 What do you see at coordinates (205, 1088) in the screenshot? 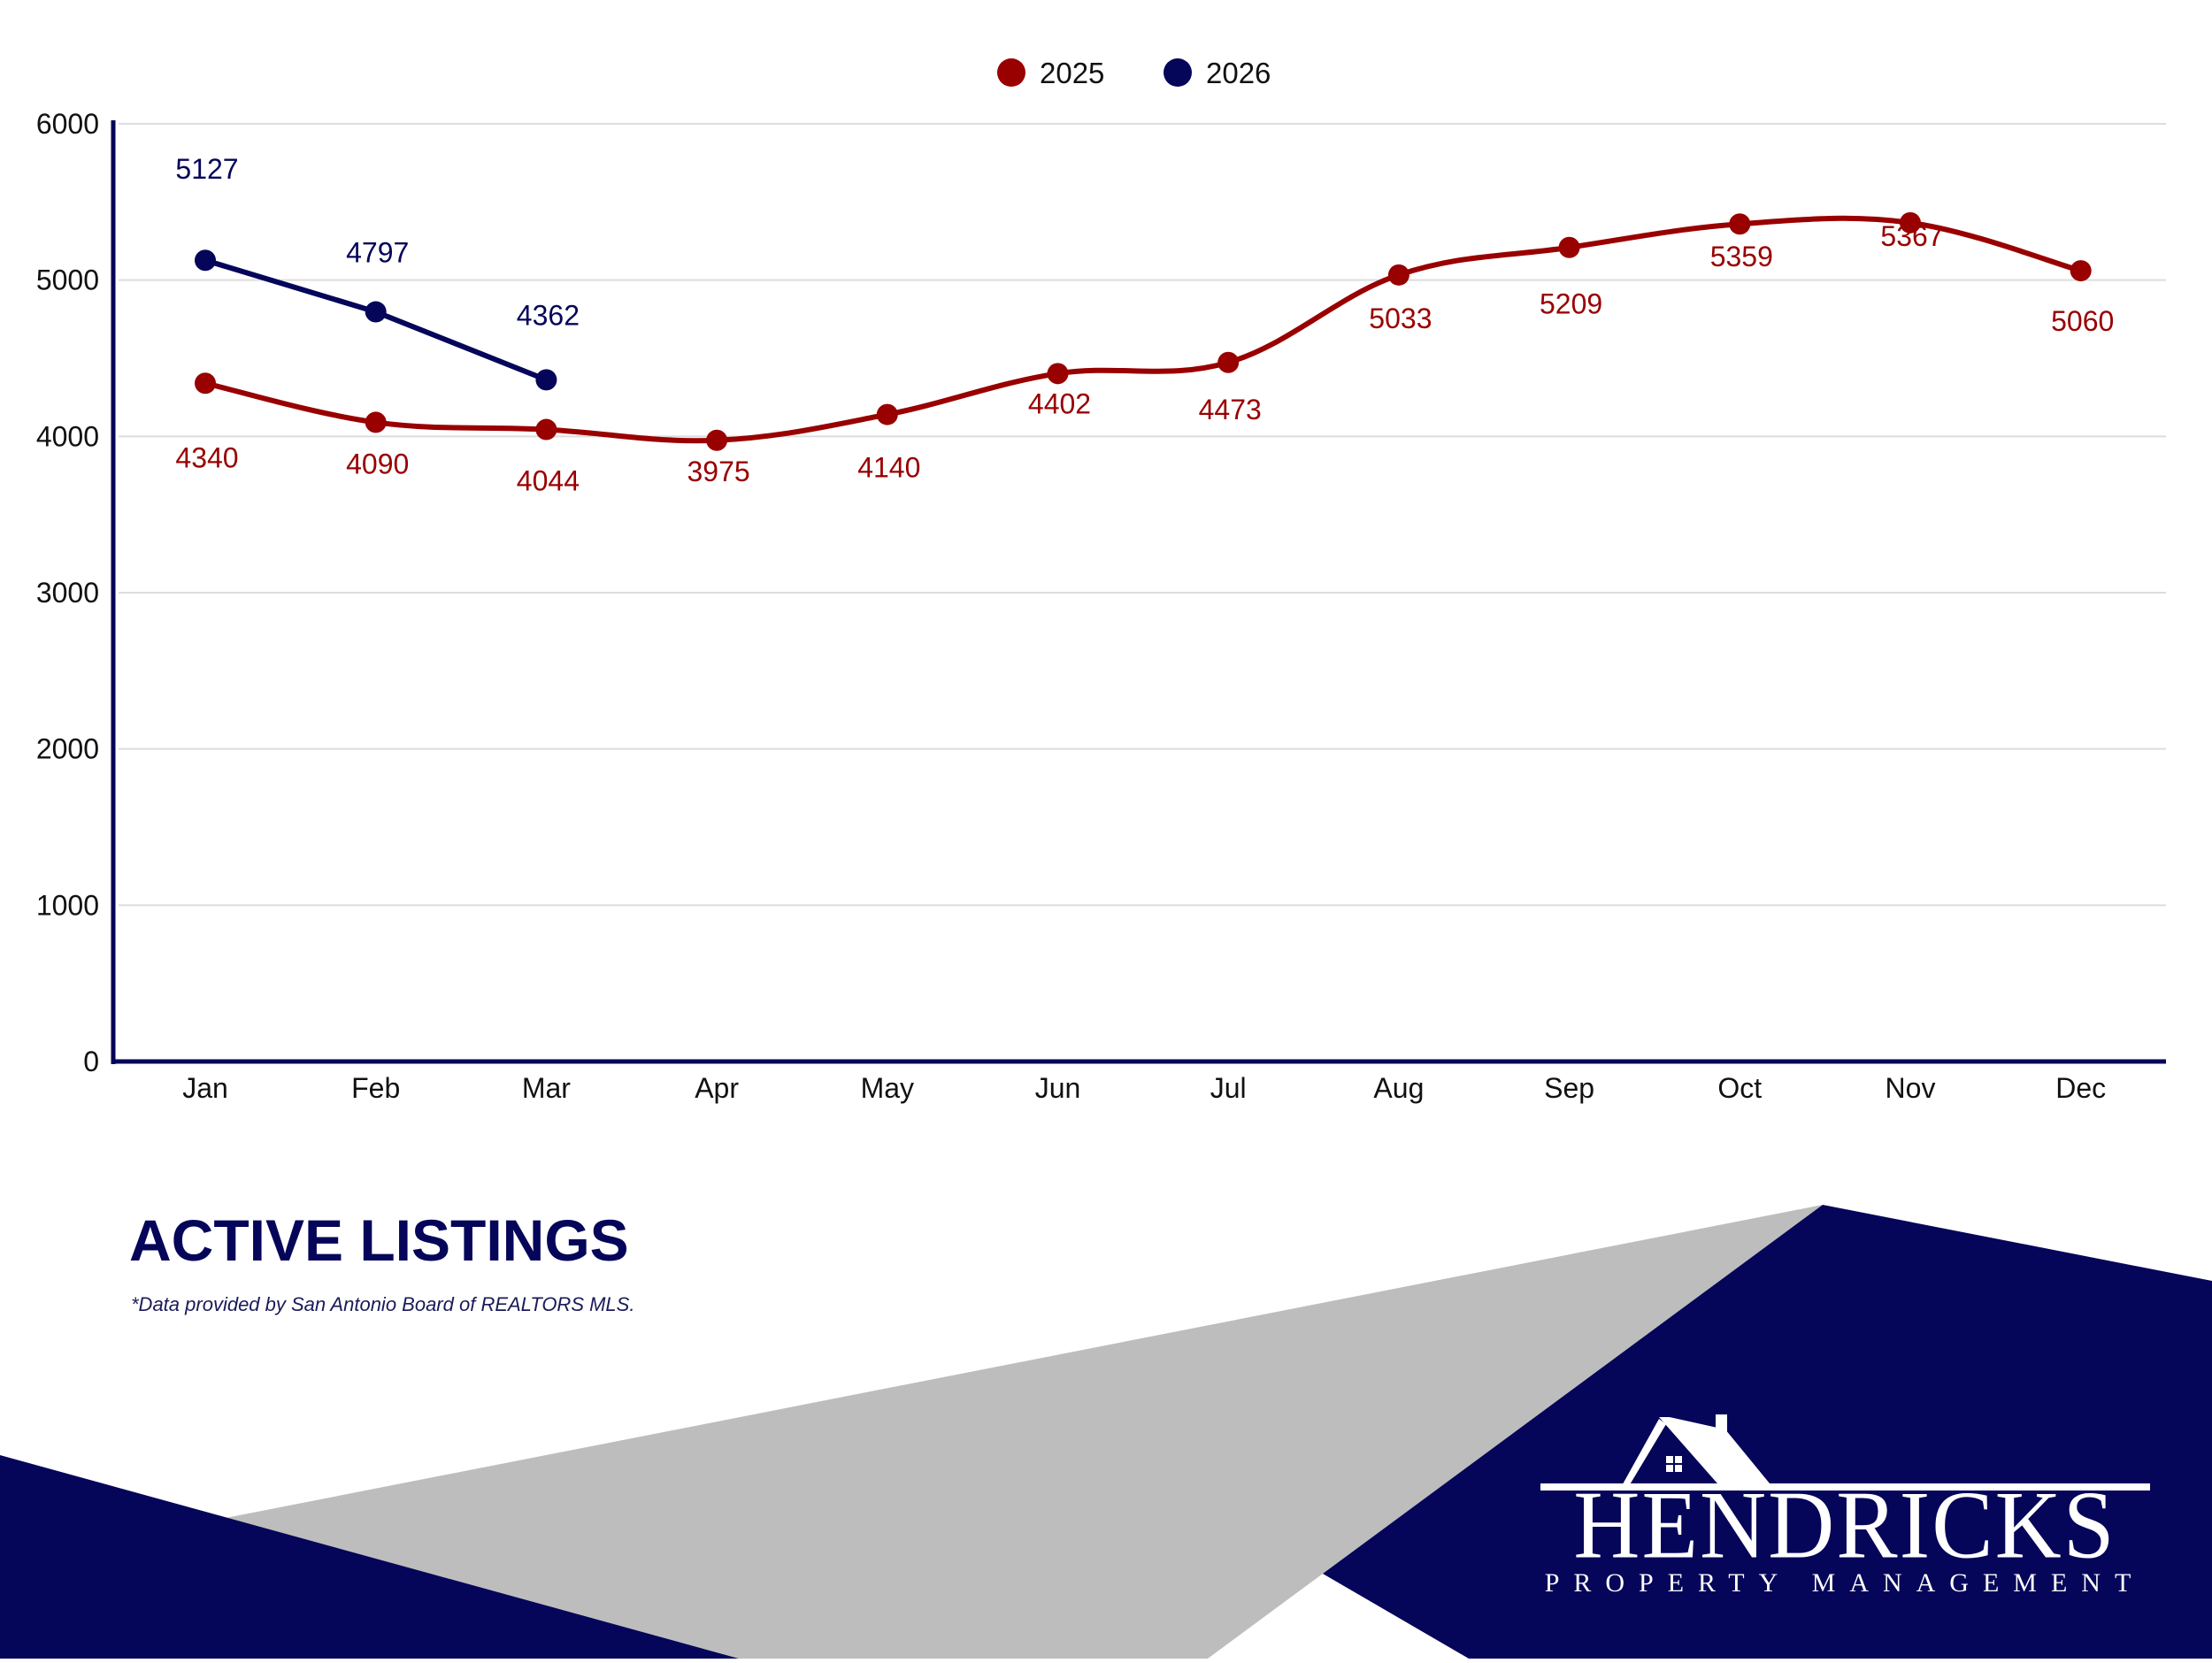
I see `x-tick-label: Jan` at bounding box center [205, 1088].